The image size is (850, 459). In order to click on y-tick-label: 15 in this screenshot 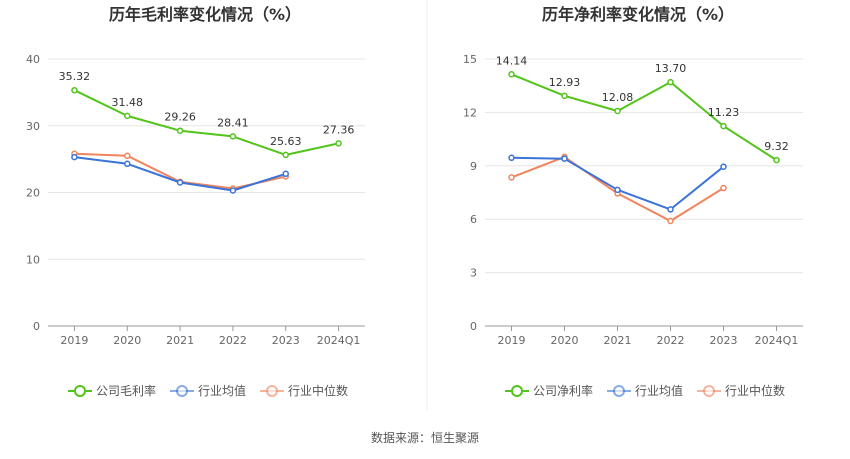, I will do `click(470, 59)`.